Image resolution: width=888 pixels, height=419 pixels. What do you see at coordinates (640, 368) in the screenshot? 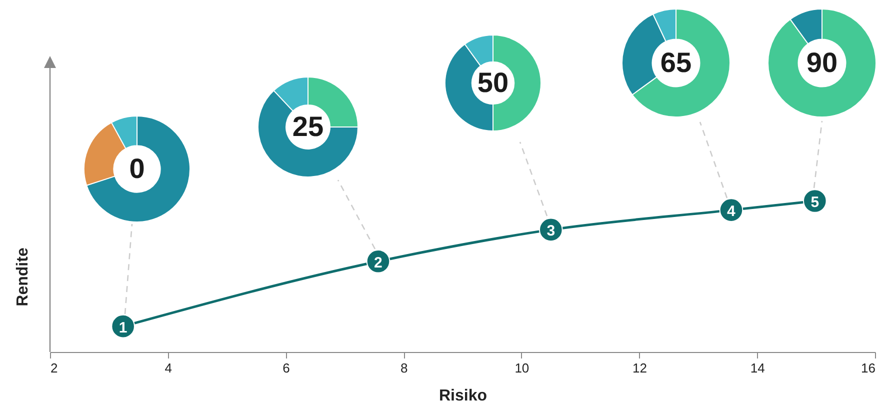
I see `x-tick-label: 12` at bounding box center [640, 368].